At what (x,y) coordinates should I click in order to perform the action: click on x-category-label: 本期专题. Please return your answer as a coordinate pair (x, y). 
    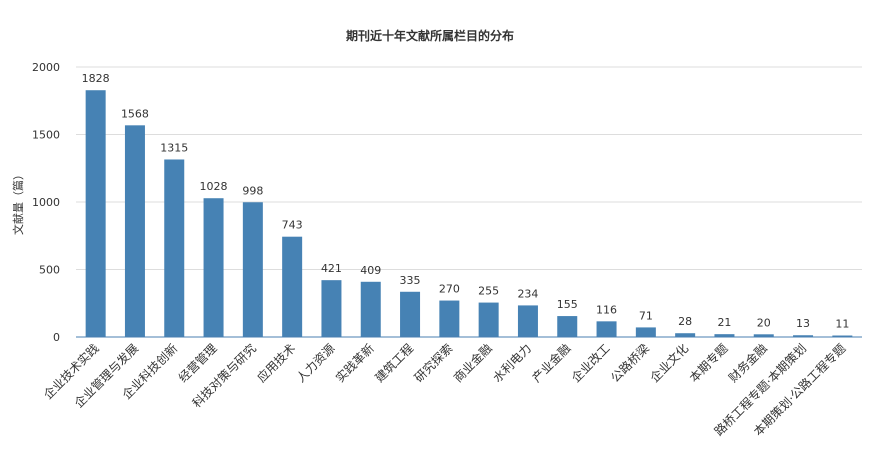
    Looking at the image, I should click on (708, 363).